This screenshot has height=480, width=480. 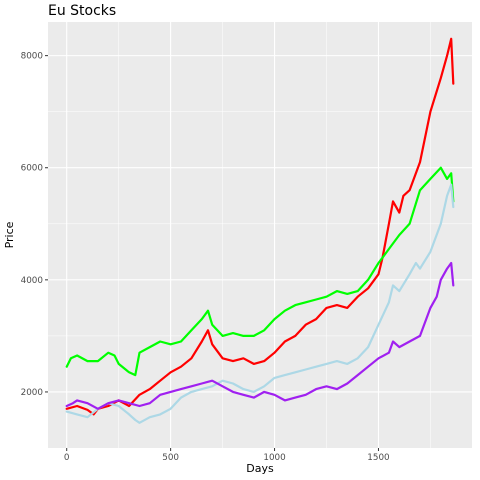 What do you see at coordinates (67, 458) in the screenshot?
I see `x-tick-label: 0` at bounding box center [67, 458].